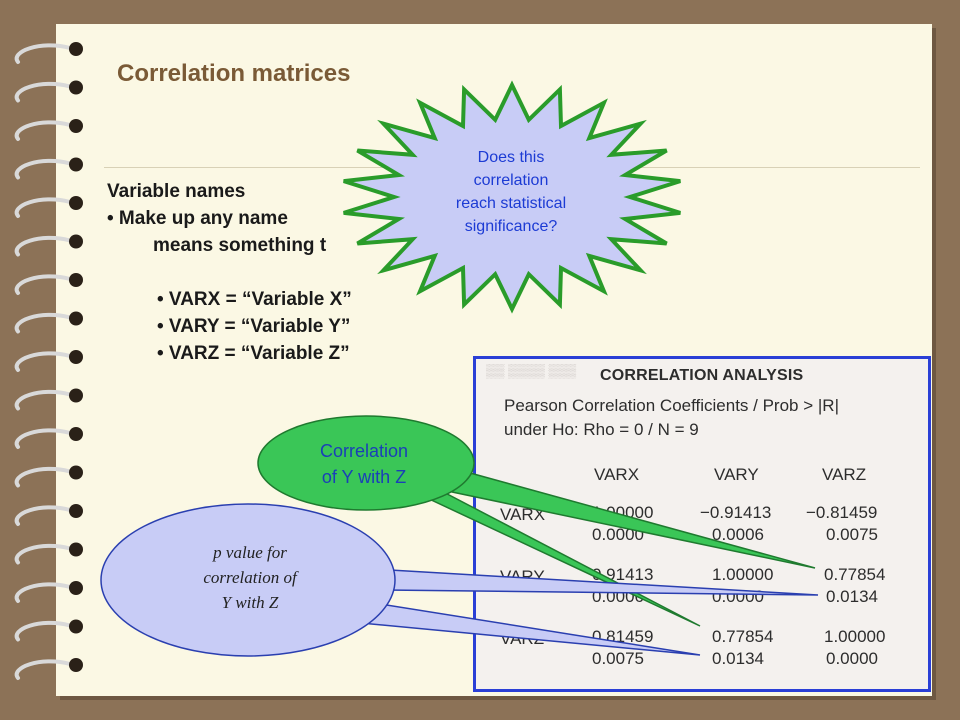 The height and width of the screenshot is (720, 960). I want to click on row-label: VARY, so click(522, 576).